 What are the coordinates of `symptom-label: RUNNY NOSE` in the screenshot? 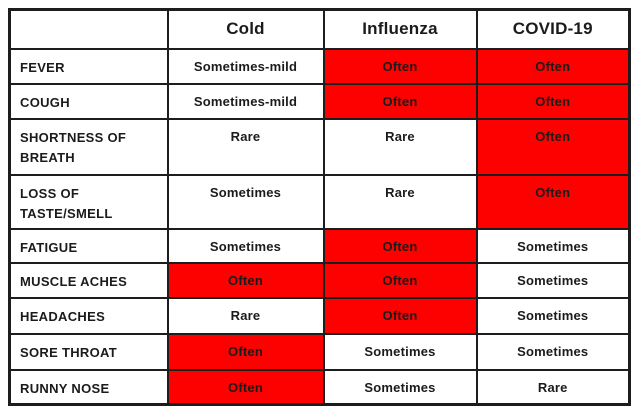 It's located at (88, 387).